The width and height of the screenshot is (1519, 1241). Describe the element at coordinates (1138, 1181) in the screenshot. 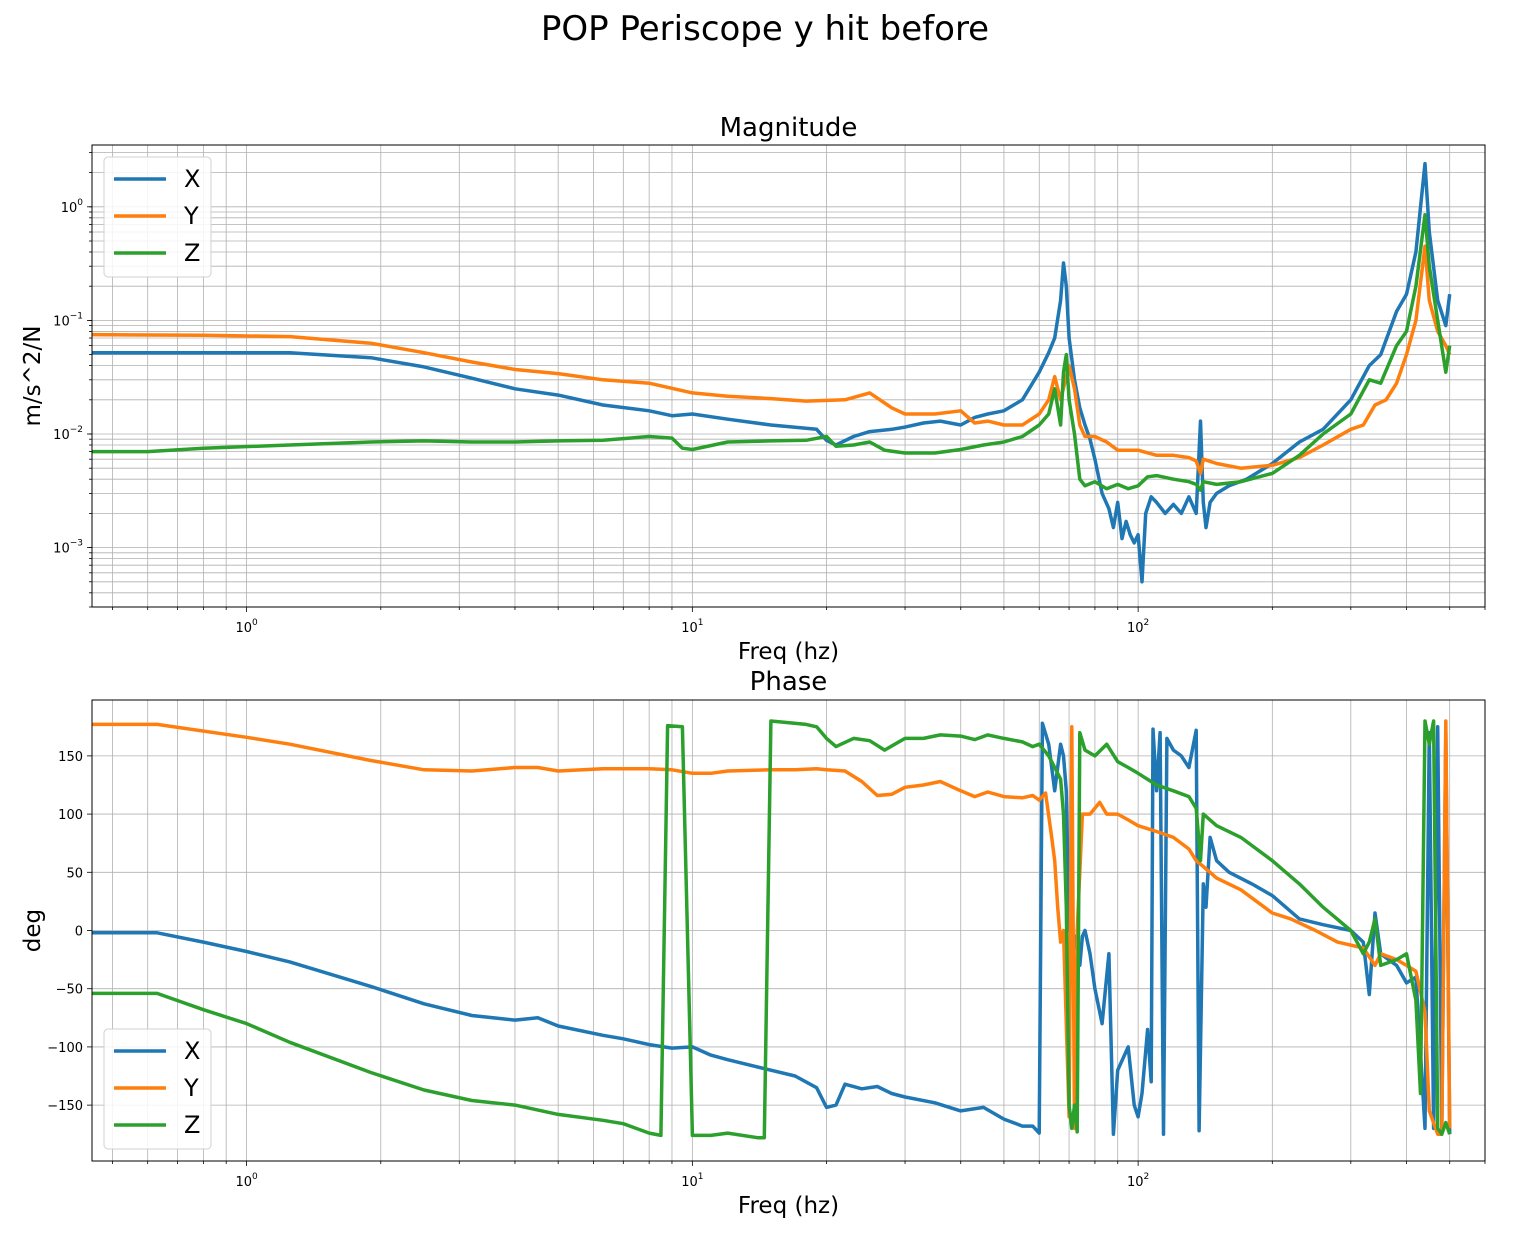

I see `phase-x-tick-label: 10²` at that location.